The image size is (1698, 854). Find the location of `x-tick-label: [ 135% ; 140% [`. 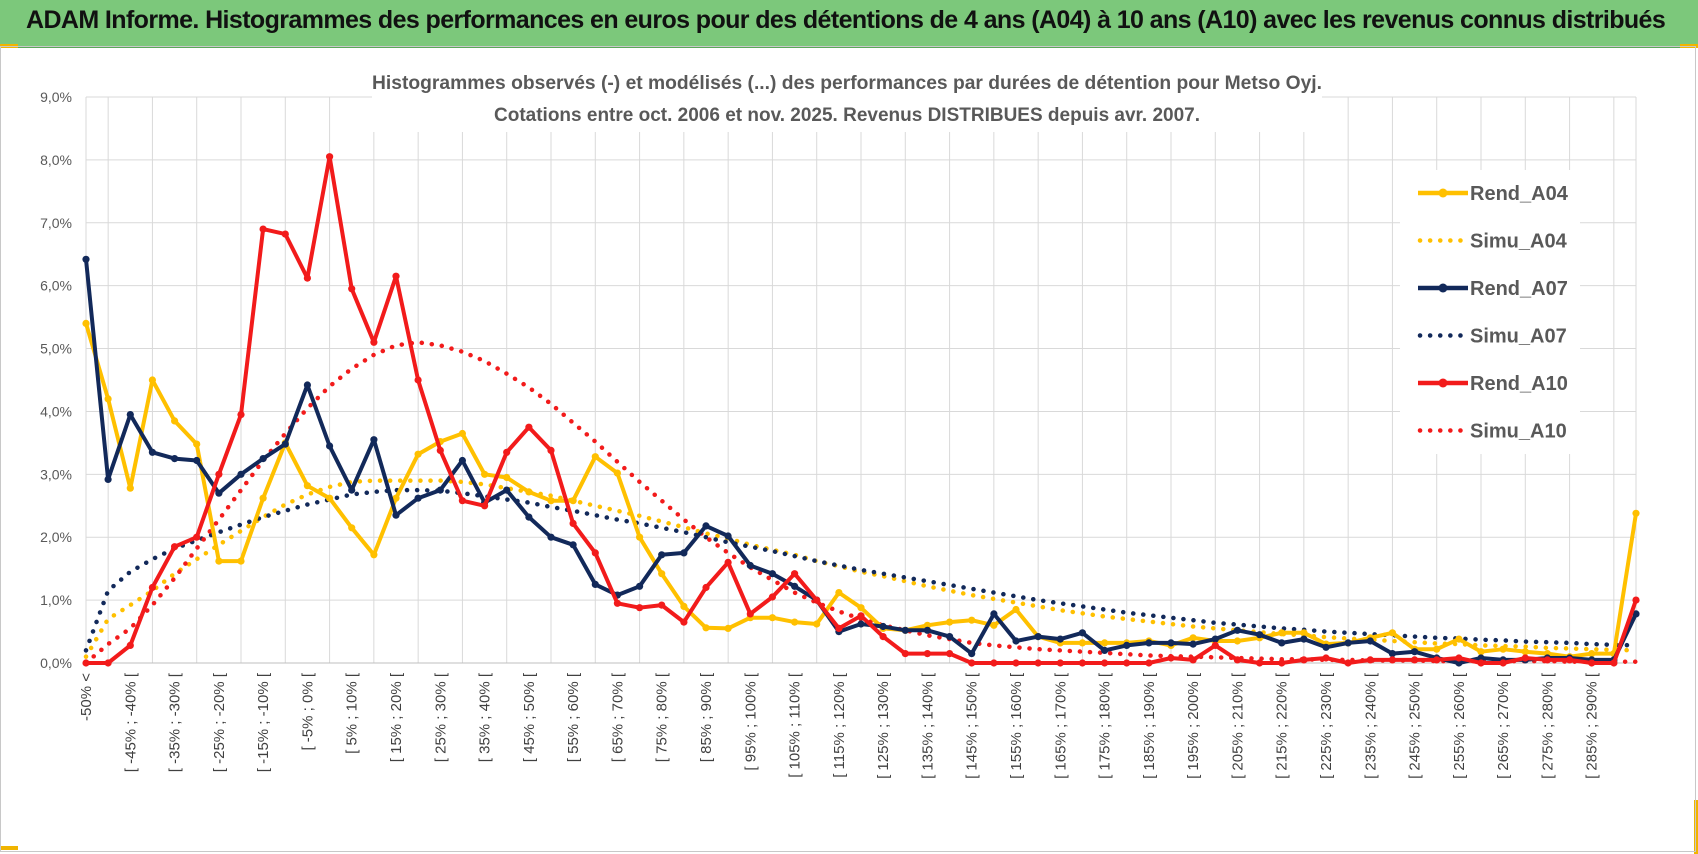

x-tick-label: [ 135% ; 140% [ is located at coordinates (927, 725).